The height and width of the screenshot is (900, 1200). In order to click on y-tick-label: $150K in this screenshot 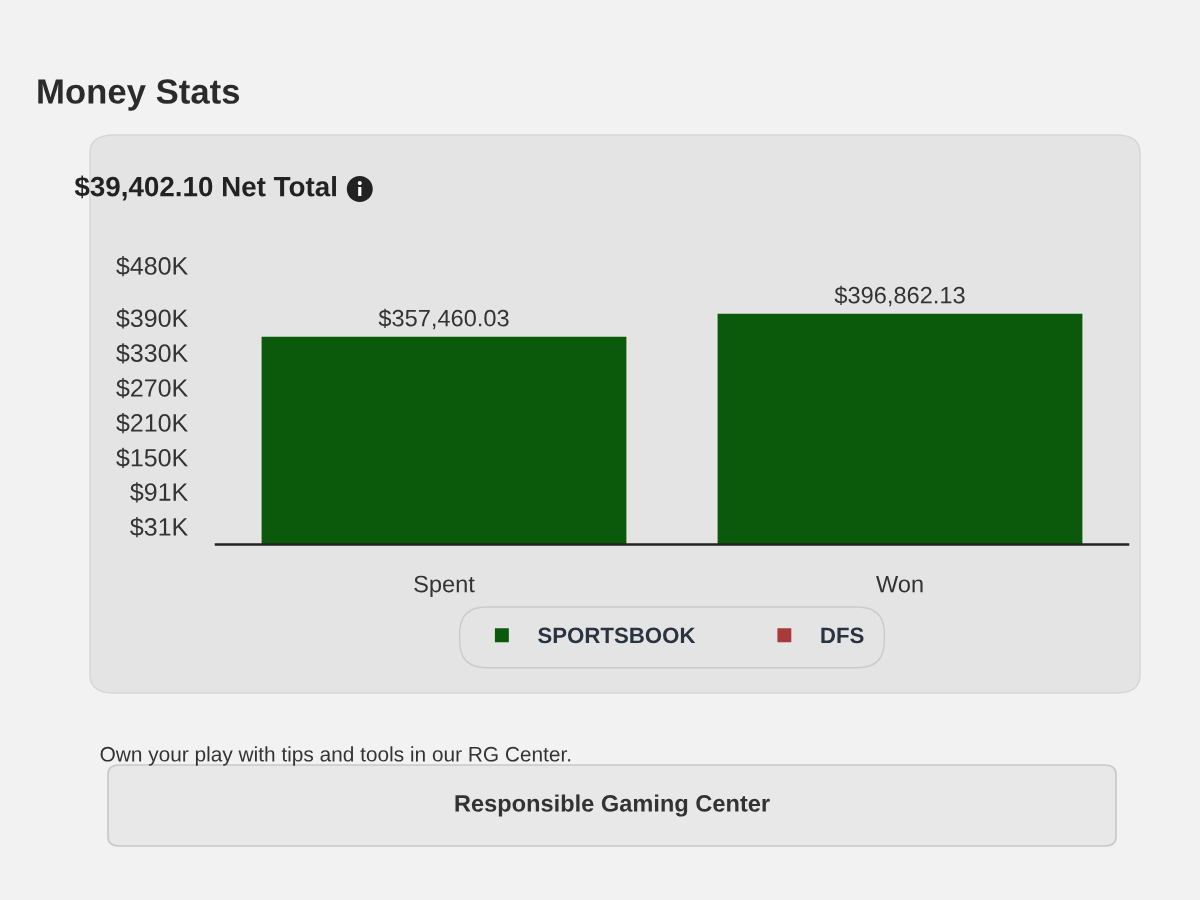, I will do `click(152, 458)`.